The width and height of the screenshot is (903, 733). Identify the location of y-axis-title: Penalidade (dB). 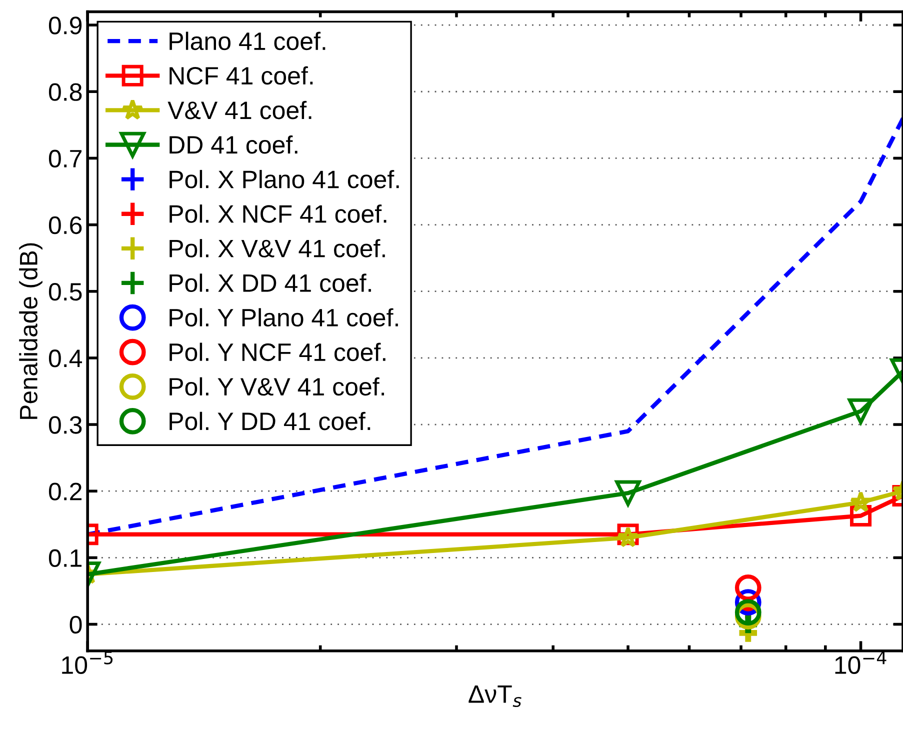
(30, 331).